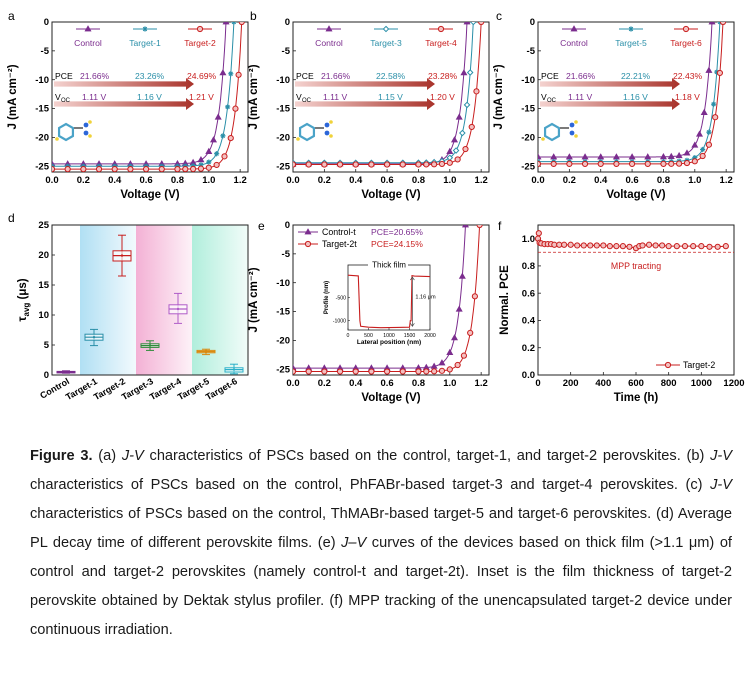 Image resolution: width=755 pixels, height=675 pixels. What do you see at coordinates (499, 16) in the screenshot?
I see `panel-letter: c` at bounding box center [499, 16].